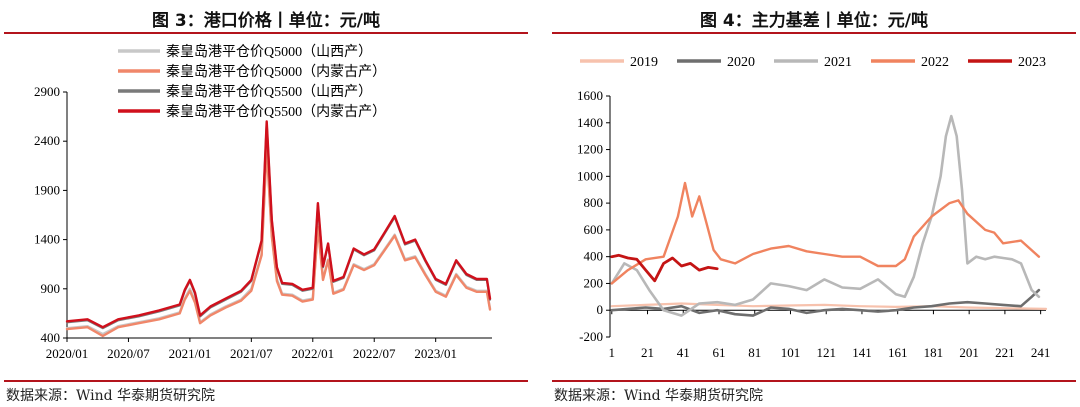  What do you see at coordinates (269, 92) in the screenshot?
I see `legend-label-2: 秦皇岛港平仓价Q5500（山西产）` at bounding box center [269, 92].